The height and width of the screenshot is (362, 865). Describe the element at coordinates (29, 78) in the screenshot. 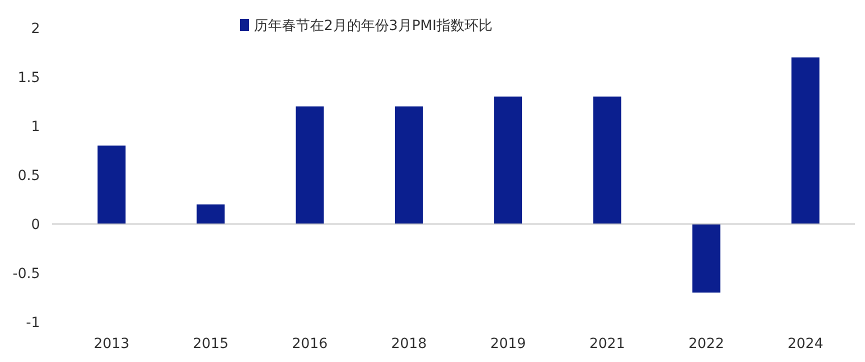

I see `y-tick-label: 1.5` at that location.